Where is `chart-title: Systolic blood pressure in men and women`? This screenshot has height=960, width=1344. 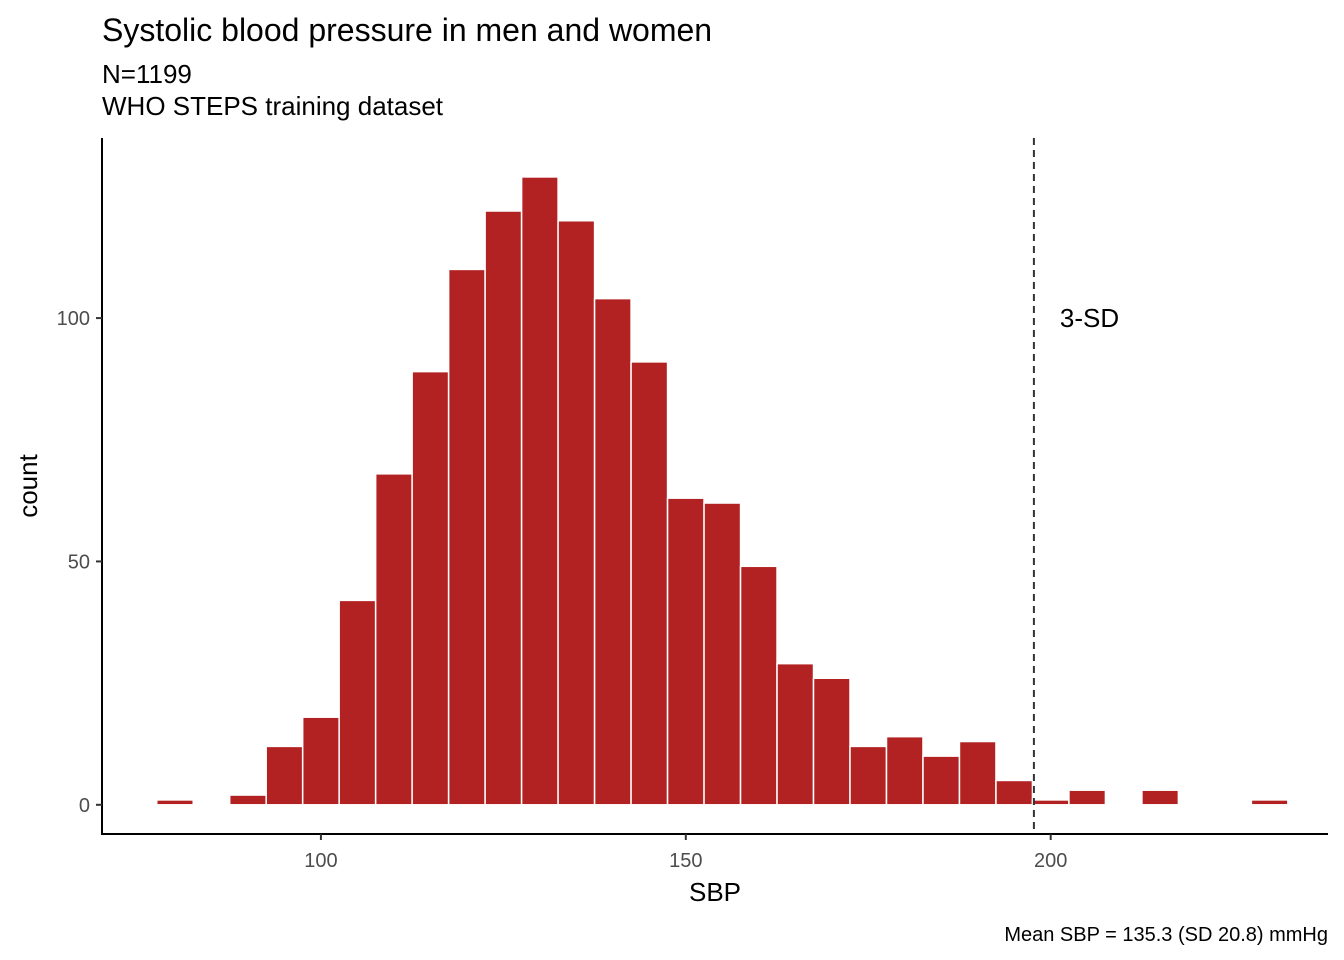
chart-title: Systolic blood pressure in men and women is located at coordinates (407, 30).